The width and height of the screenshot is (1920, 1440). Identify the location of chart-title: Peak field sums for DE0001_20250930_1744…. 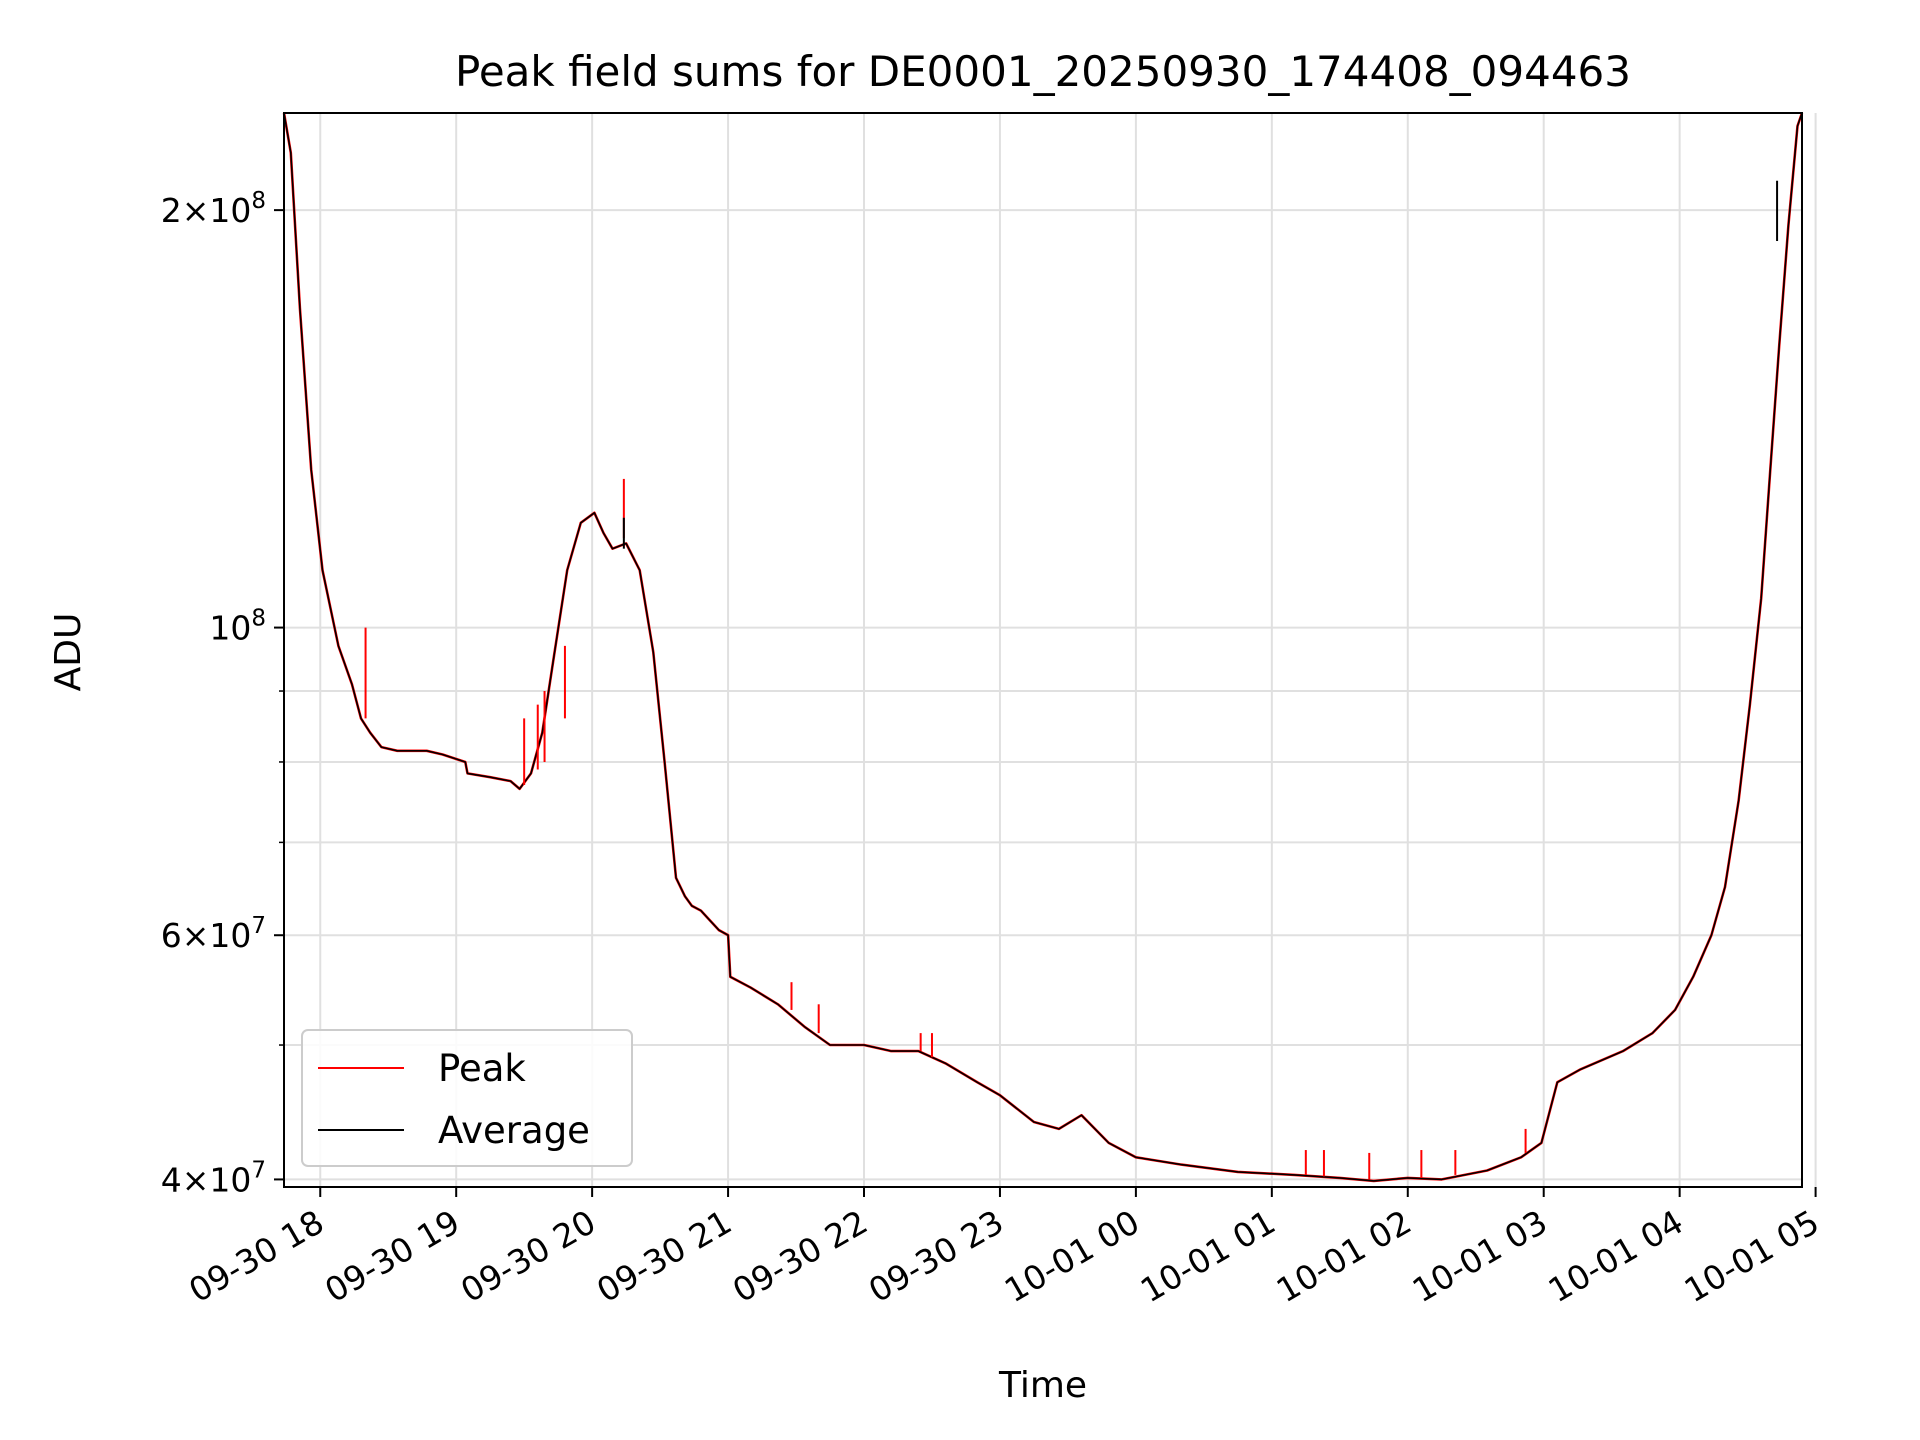
(1043, 71).